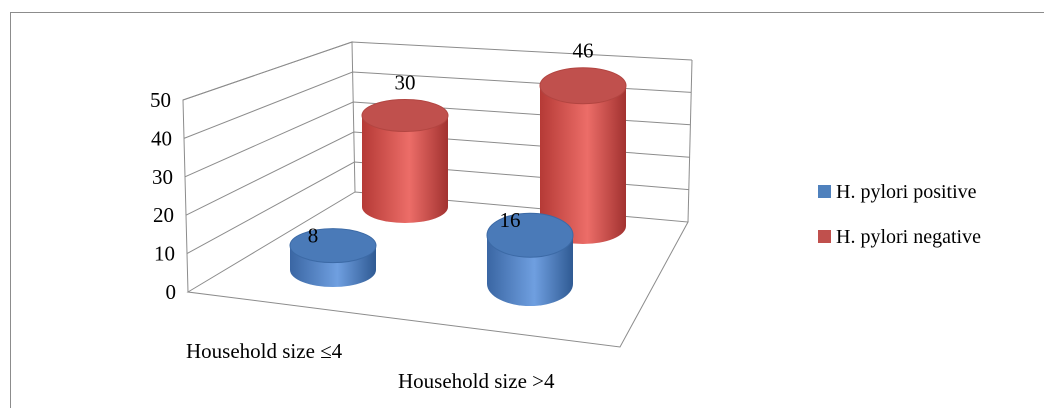  Describe the element at coordinates (171, 292) in the screenshot. I see `y-tick-label-0: 0` at that location.